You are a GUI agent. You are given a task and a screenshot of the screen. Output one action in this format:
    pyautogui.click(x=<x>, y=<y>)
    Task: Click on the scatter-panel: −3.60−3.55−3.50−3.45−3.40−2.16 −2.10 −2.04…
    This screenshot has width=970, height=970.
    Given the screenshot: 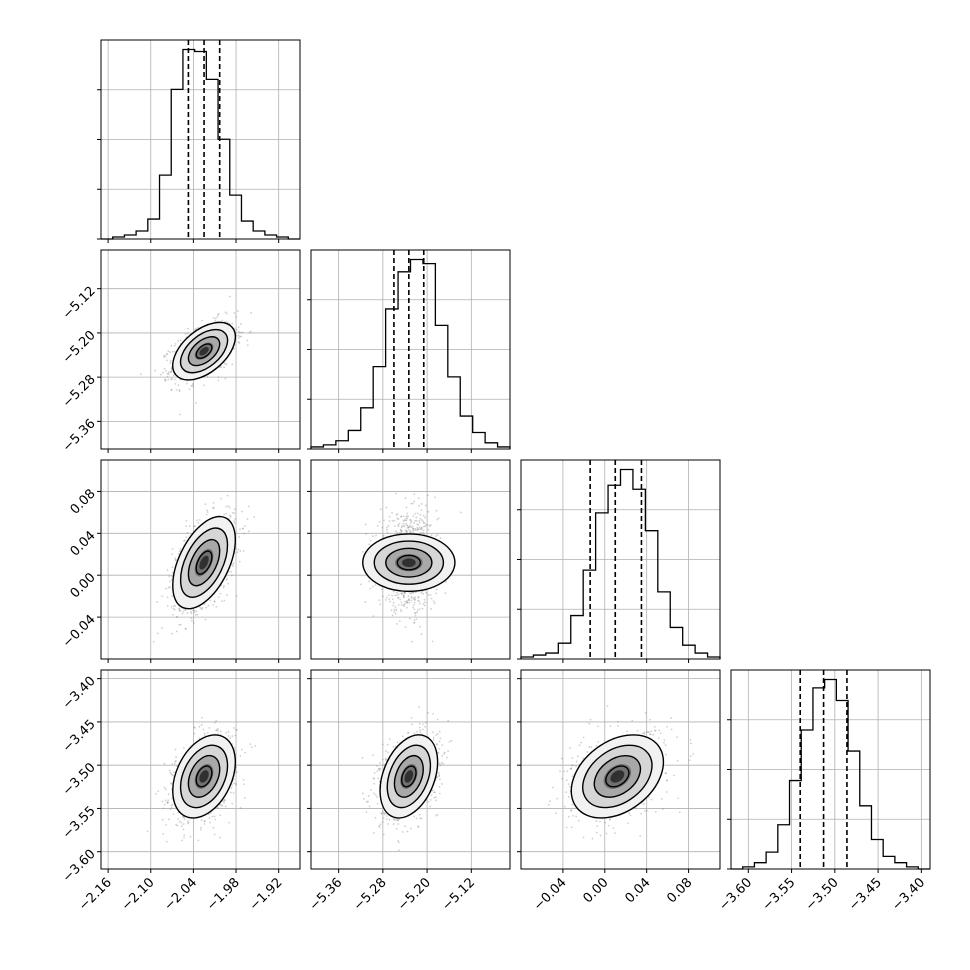 What is the action you would take?
    pyautogui.click(x=180, y=791)
    